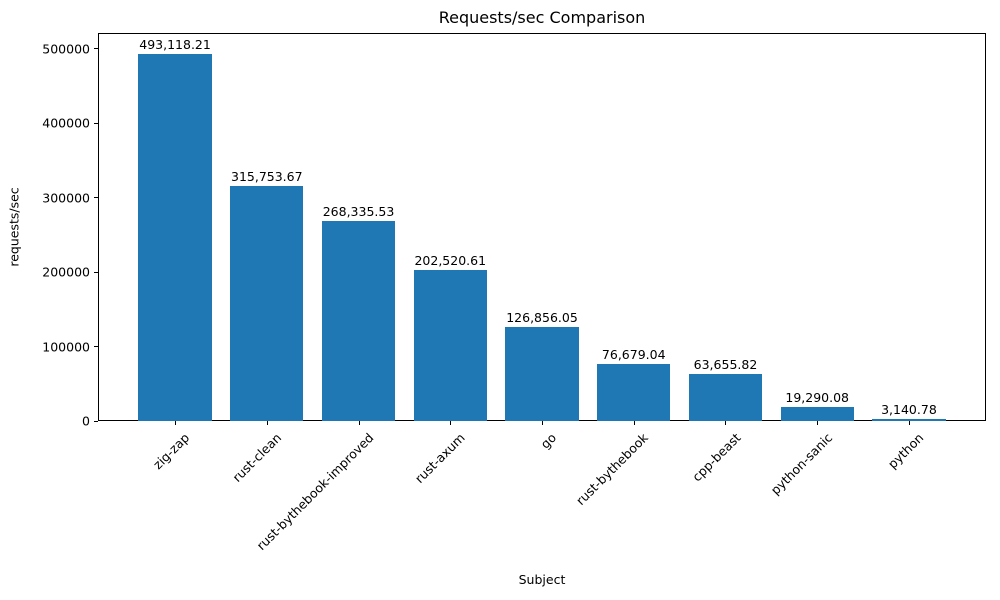 The height and width of the screenshot is (600, 1000). What do you see at coordinates (548, 441) in the screenshot?
I see `x-tick-label: go` at bounding box center [548, 441].